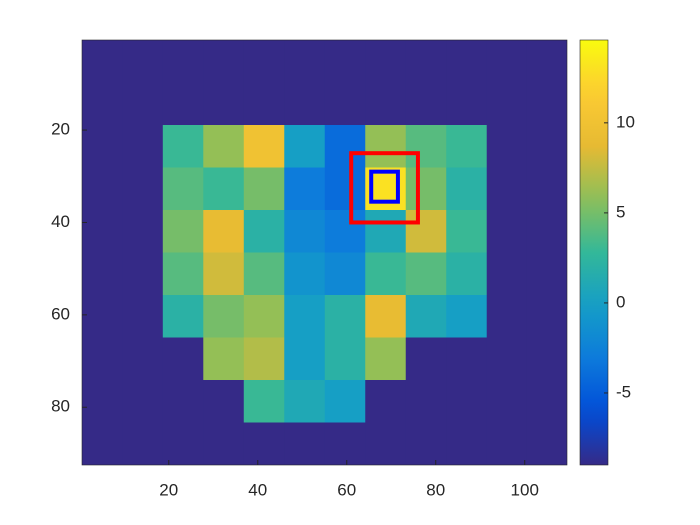 Image resolution: width=700 pixels, height=525 pixels. Describe the element at coordinates (60, 313) in the screenshot. I see `y-tick-label: 60` at that location.